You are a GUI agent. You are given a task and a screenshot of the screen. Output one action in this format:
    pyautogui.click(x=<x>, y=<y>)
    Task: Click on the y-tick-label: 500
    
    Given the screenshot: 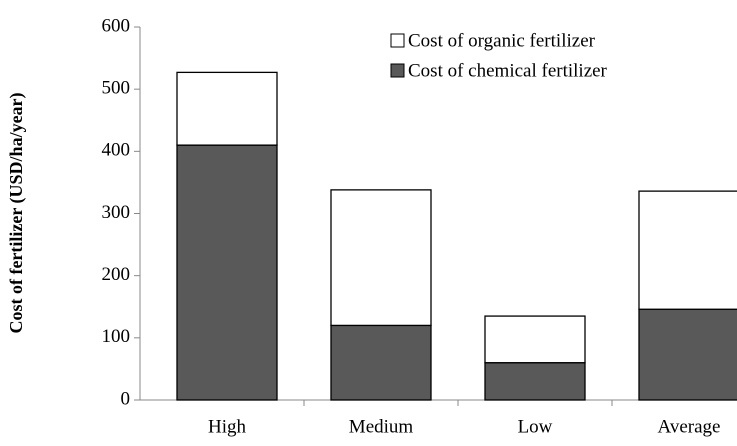 What is the action you would take?
    pyautogui.click(x=116, y=88)
    